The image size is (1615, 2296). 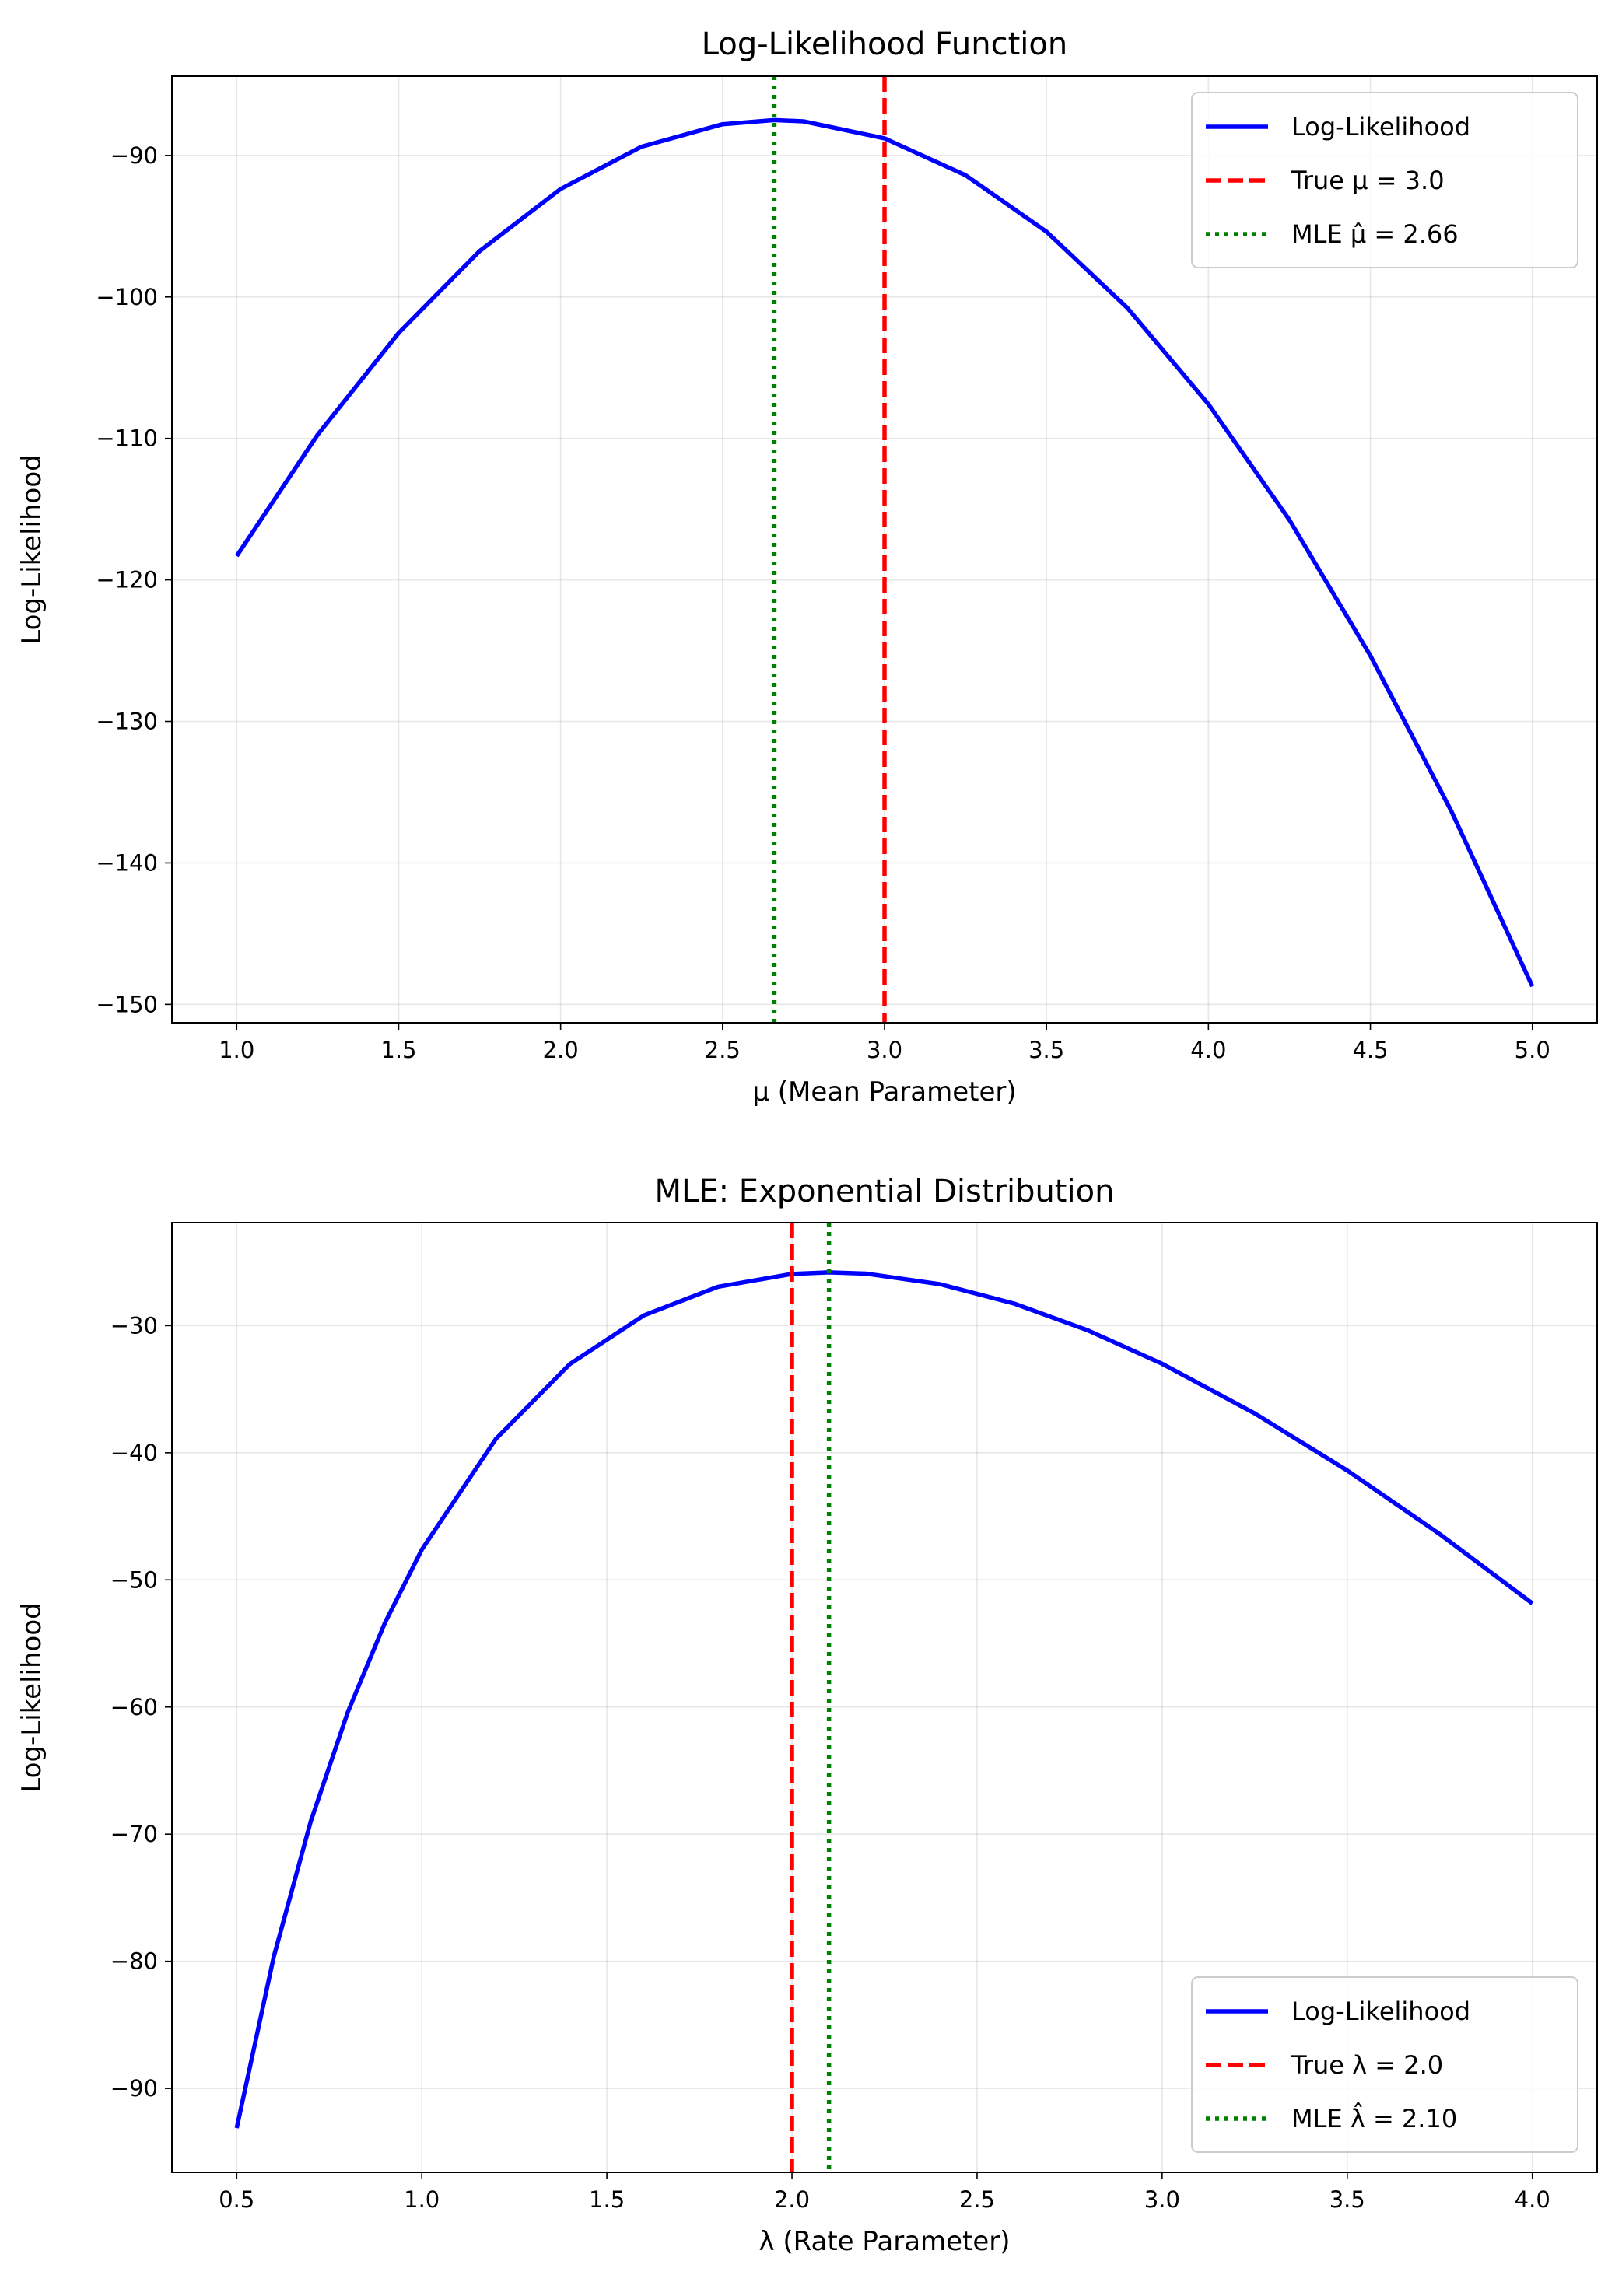 What do you see at coordinates (1375, 234) in the screenshot?
I see `legend-entry-mle-label: MLE μ̂ = 2.66` at bounding box center [1375, 234].